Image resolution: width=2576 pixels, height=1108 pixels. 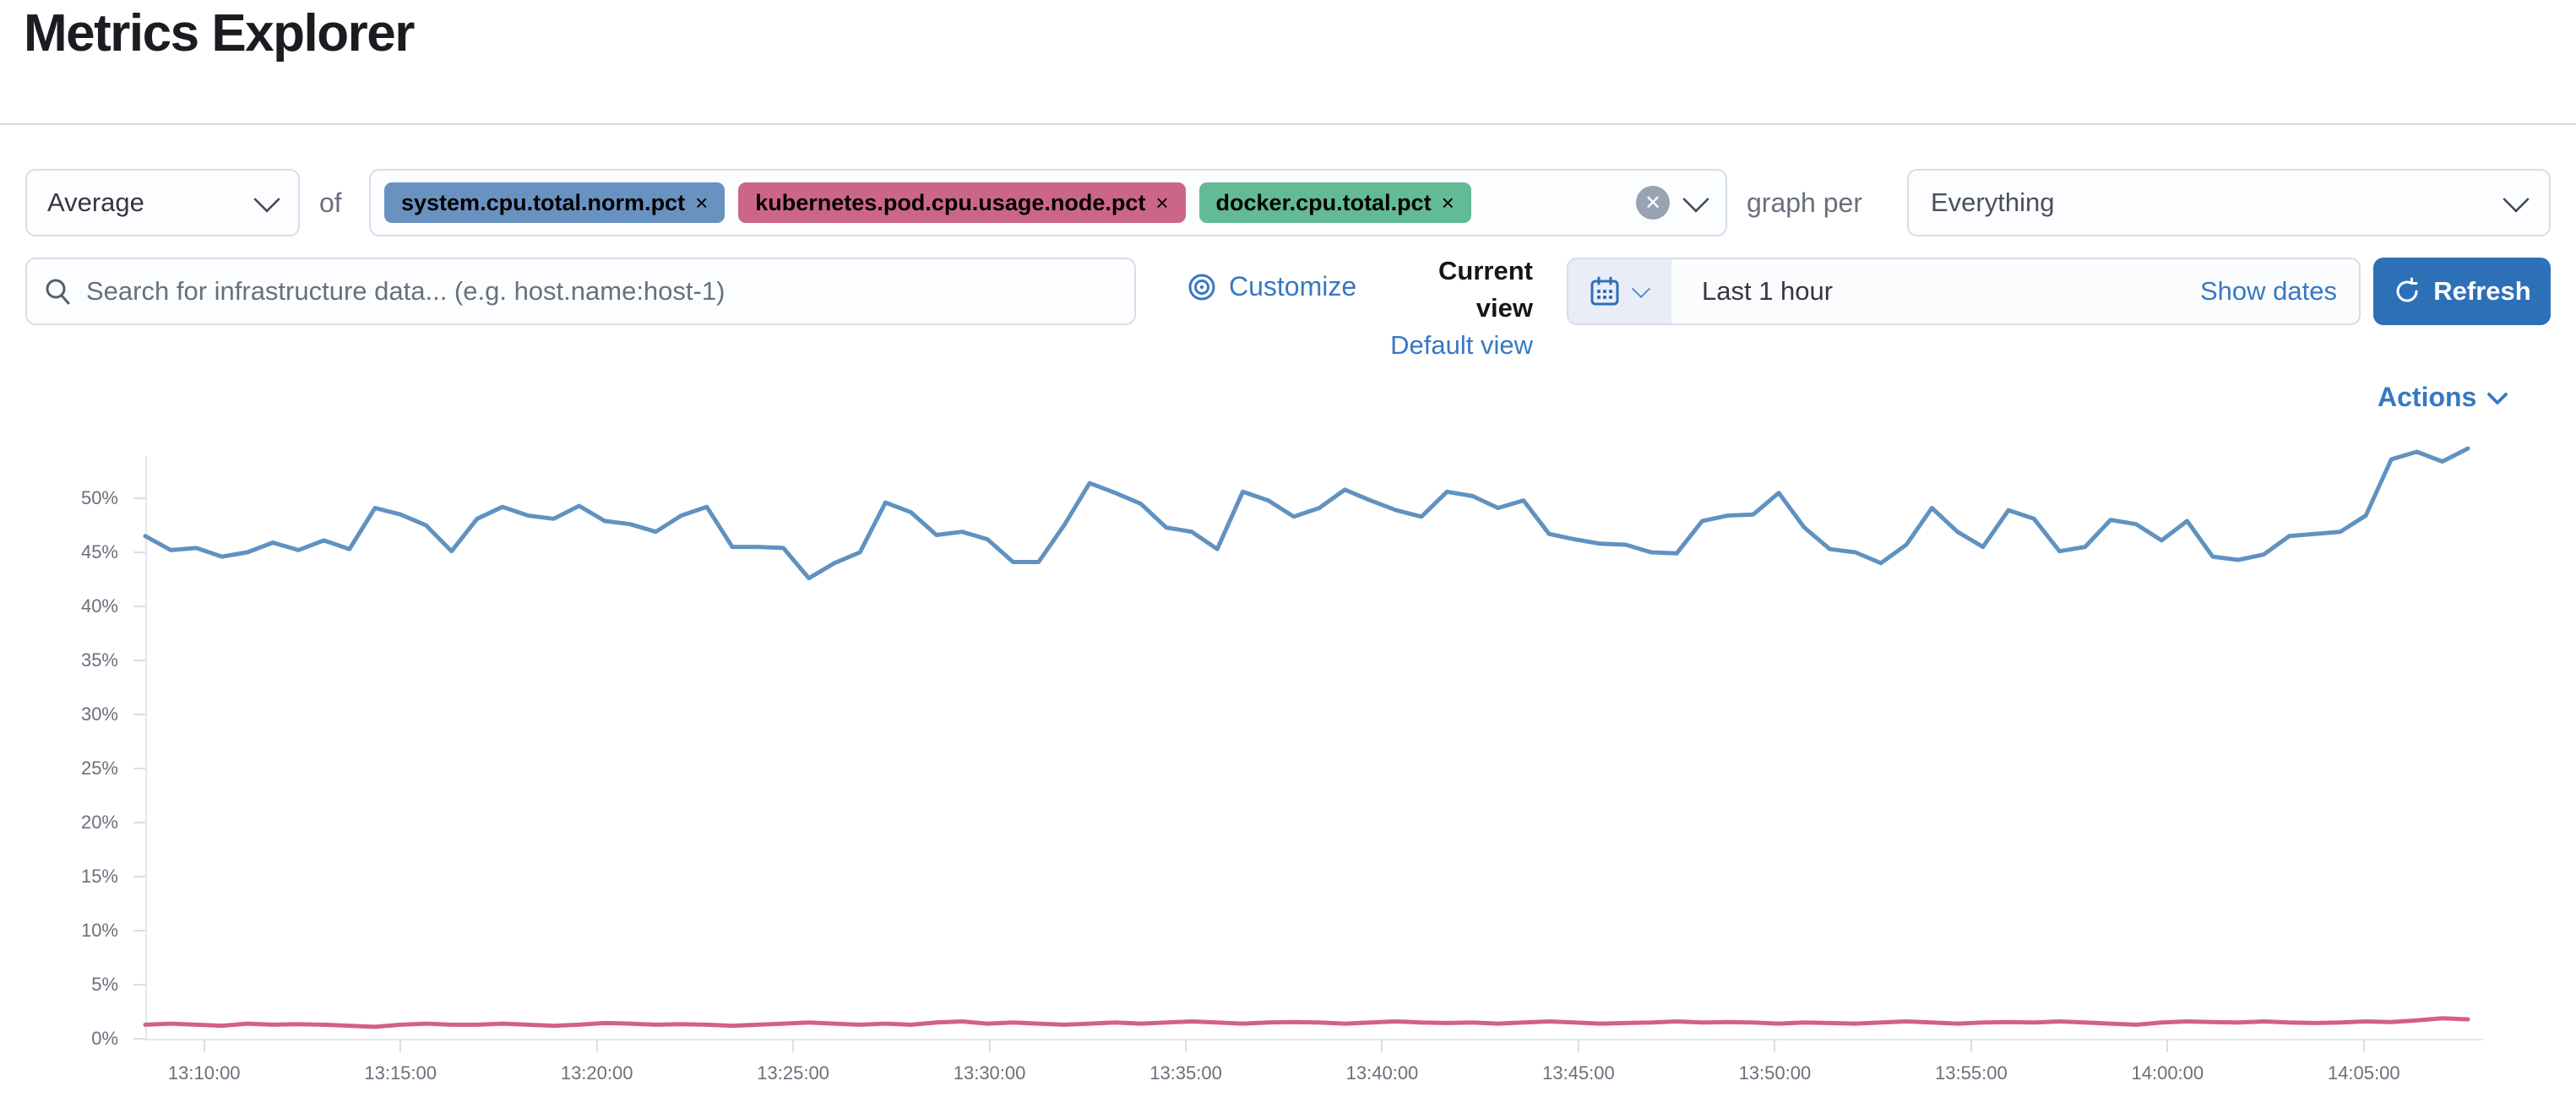 What do you see at coordinates (989, 1073) in the screenshot?
I see `x-axis-label: 13:30:00` at bounding box center [989, 1073].